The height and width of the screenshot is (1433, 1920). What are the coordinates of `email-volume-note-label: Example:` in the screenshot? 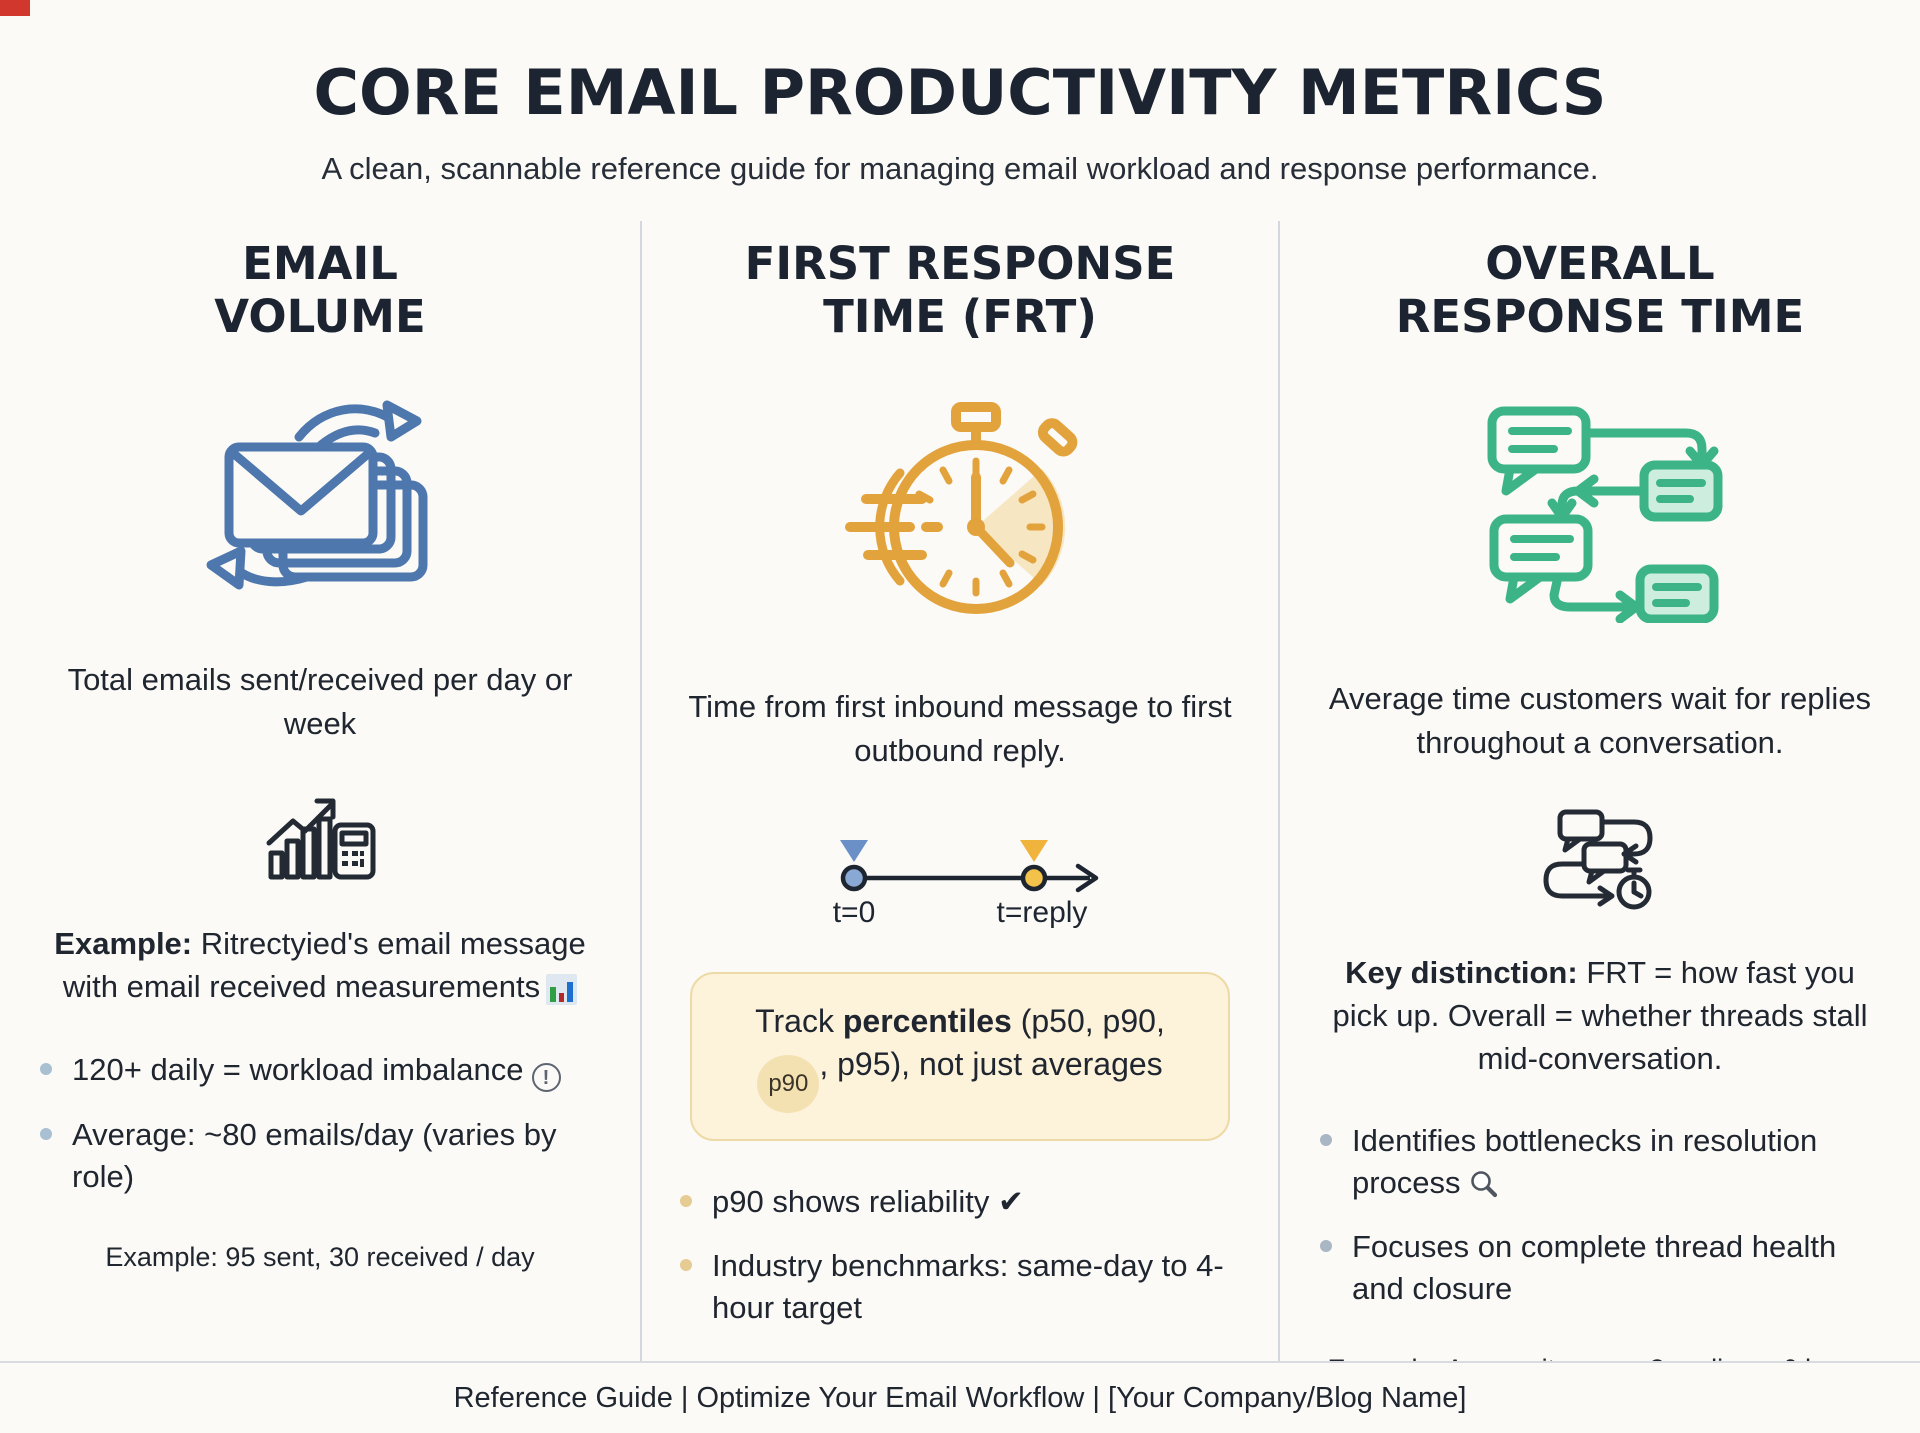 It's located at (123, 943).